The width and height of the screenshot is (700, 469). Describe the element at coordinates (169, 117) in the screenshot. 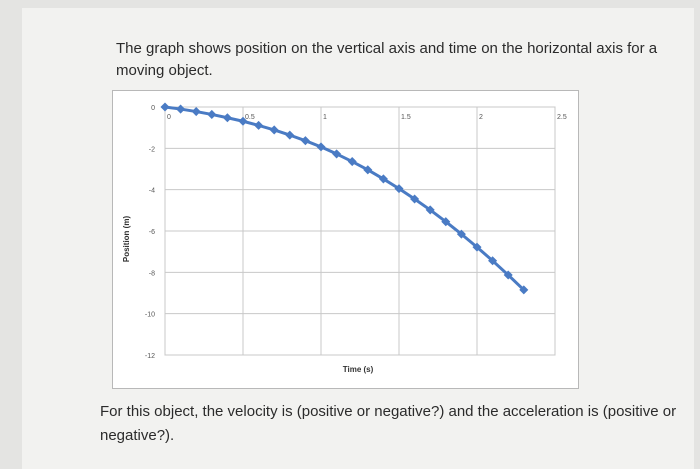

I see `x-tick-label: 0` at that location.